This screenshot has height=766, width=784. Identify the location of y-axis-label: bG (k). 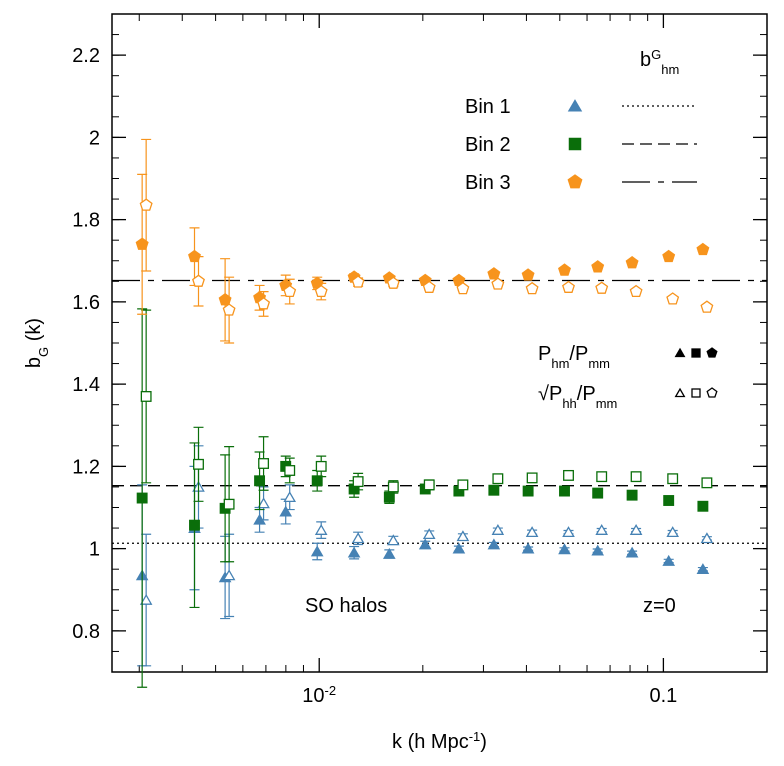
(37, 343).